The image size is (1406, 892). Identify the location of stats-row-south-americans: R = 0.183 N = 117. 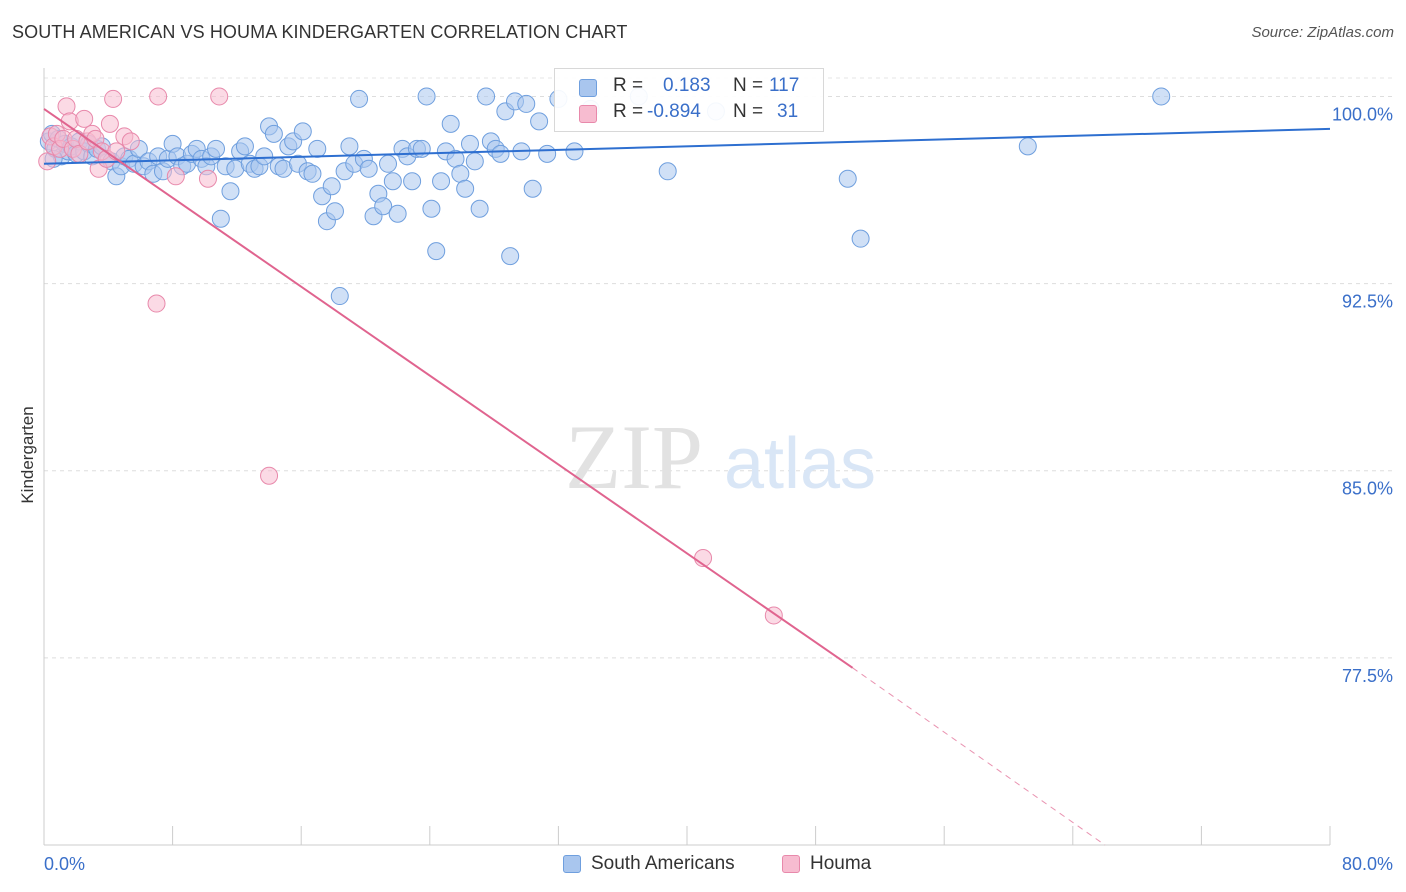
(689, 88).